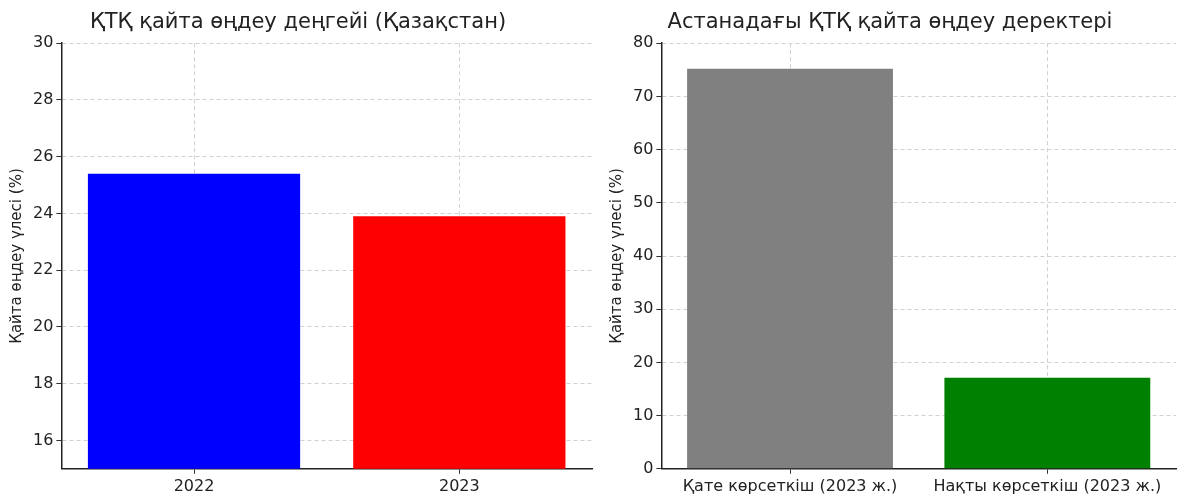  What do you see at coordinates (790, 485) in the screenshot?
I see `x-tick-label: Қате көрсеткіш (2023 ж.)` at bounding box center [790, 485].